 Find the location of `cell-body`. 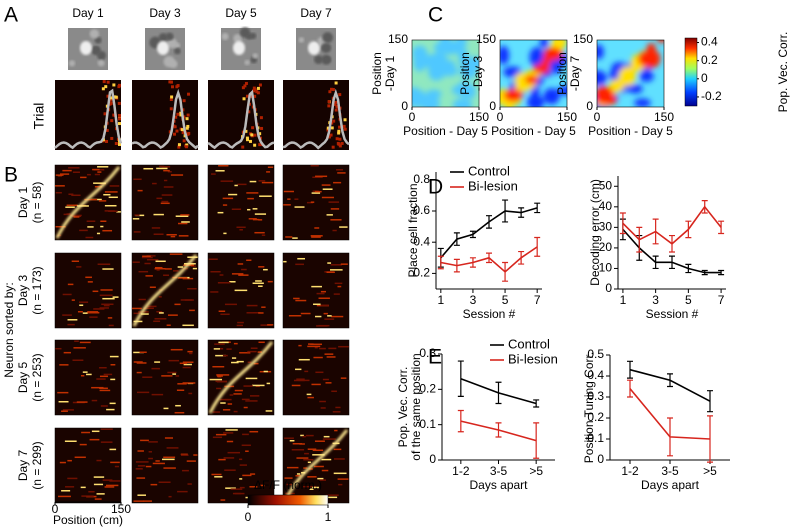

cell-body is located at coordinates (239, 48).